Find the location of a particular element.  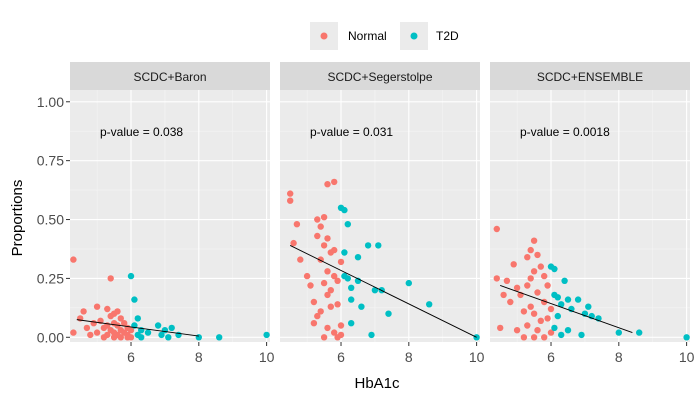

x-tick-label: 10 is located at coordinates (477, 357).